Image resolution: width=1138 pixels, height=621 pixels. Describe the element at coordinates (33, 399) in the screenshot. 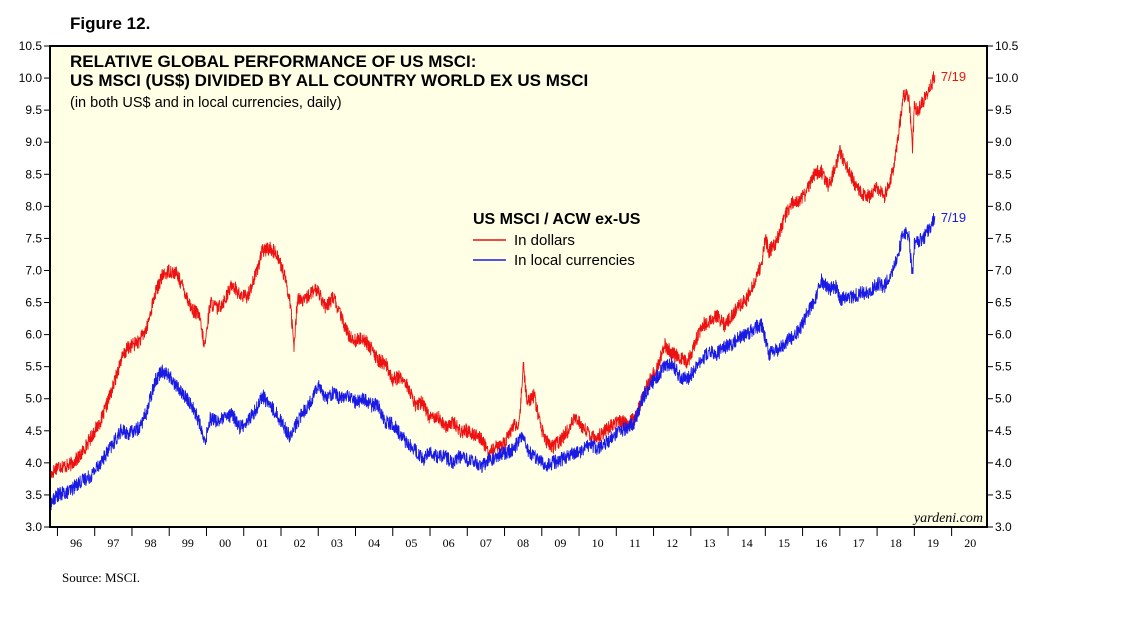

I see `y-tick-label-left: 5.0` at that location.